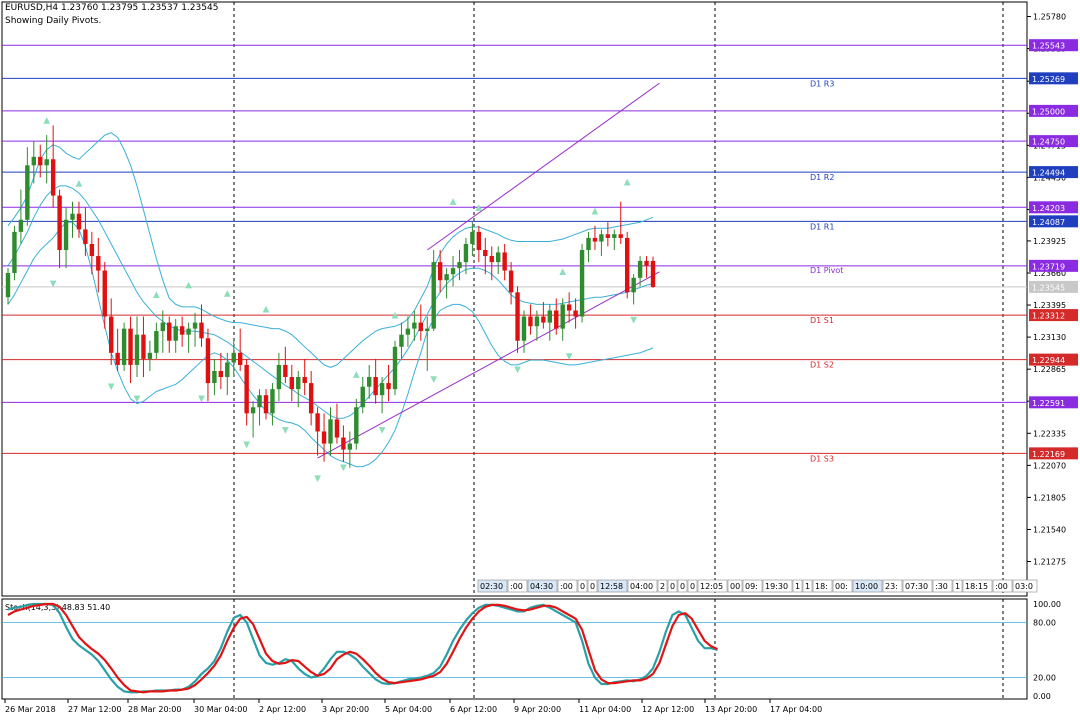  I want to click on current-price-tag, so click(1053, 286).